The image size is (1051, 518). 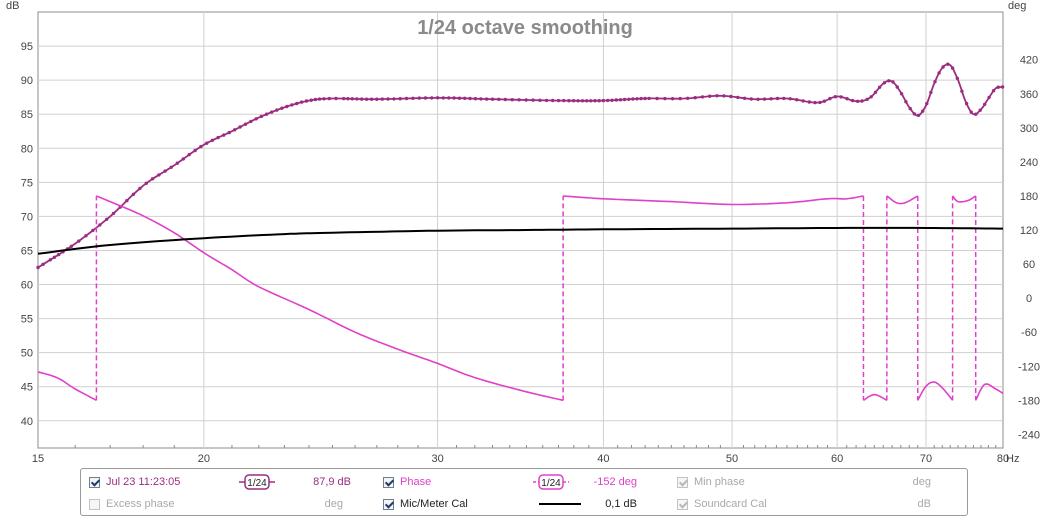 I want to click on measurement-checkbox, so click(x=94, y=482).